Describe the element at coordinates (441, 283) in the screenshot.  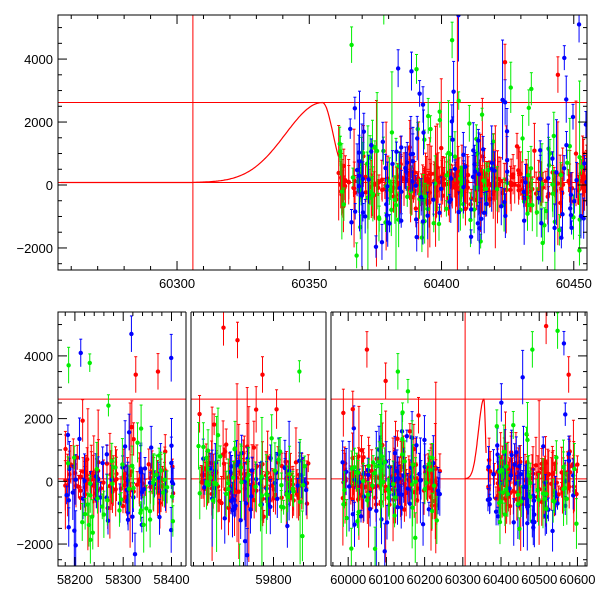
I see `x-tick-label: 60400` at that location.